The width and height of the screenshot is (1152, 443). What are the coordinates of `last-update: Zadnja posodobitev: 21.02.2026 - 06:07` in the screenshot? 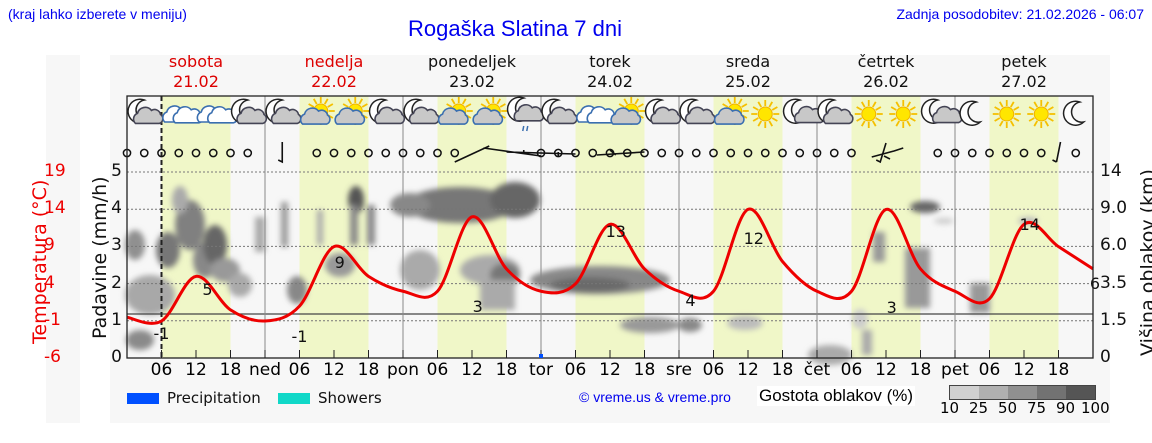 It's located at (1020, 14).